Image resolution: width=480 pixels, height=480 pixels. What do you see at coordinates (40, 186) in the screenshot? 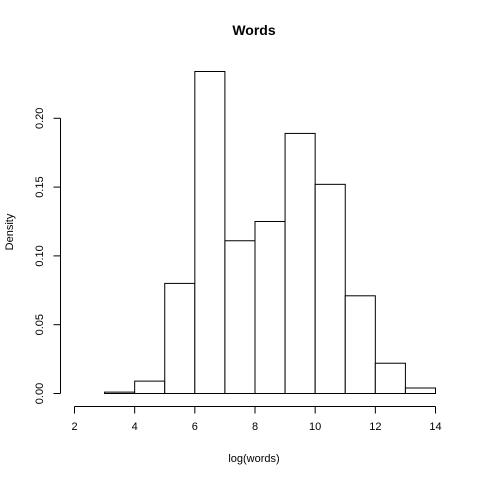
I see `y-tick-label: 0.15` at bounding box center [40, 186].